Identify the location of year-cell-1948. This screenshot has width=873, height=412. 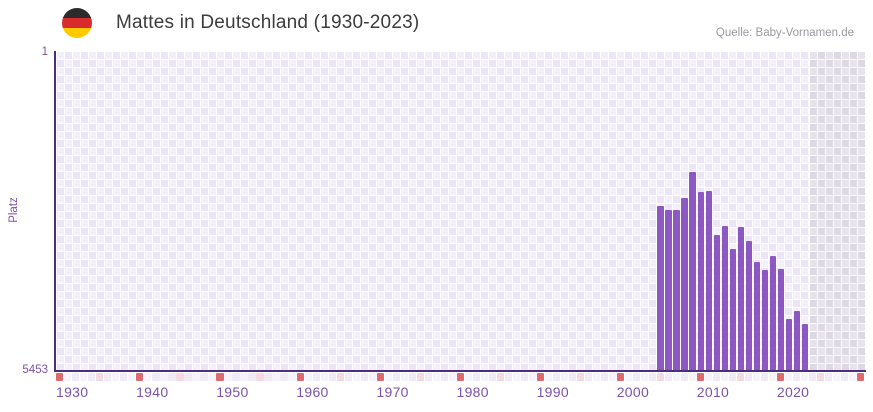
(204, 377).